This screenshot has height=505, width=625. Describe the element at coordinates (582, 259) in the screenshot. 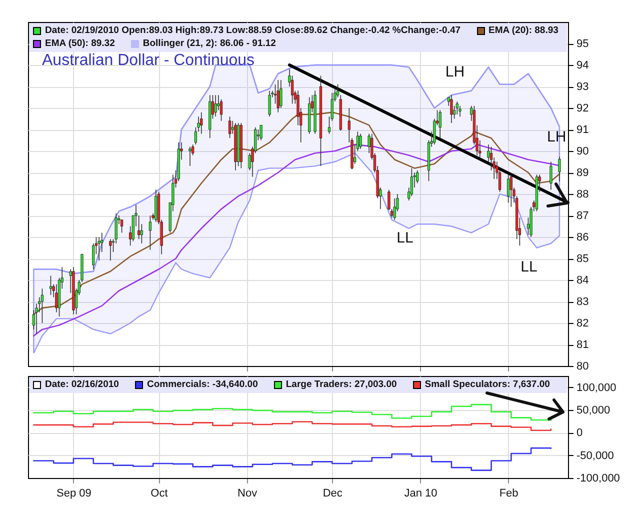

I see `y-tick-label: 85` at that location.